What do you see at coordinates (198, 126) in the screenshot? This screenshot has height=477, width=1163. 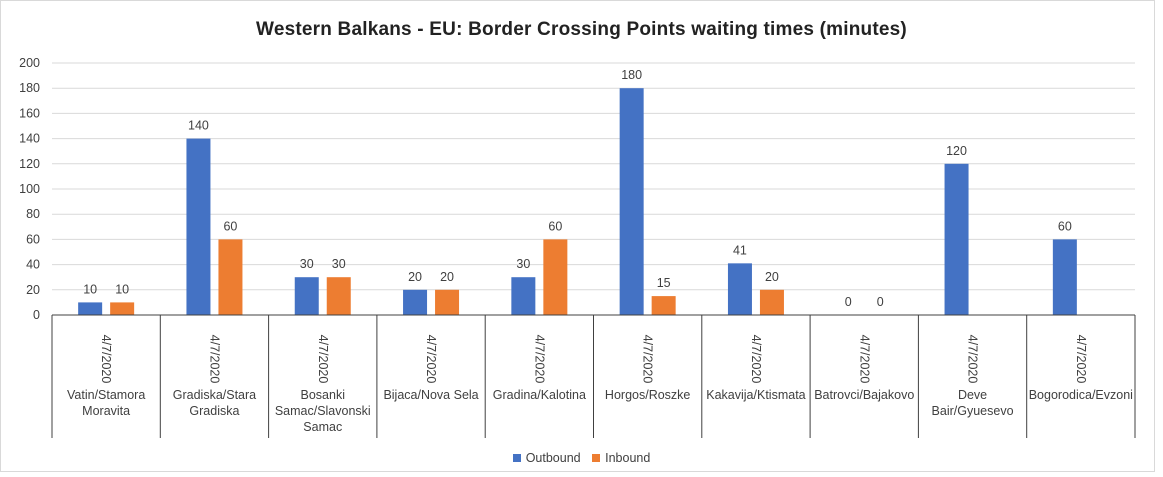 I see `data-label-outbound: 140` at bounding box center [198, 126].